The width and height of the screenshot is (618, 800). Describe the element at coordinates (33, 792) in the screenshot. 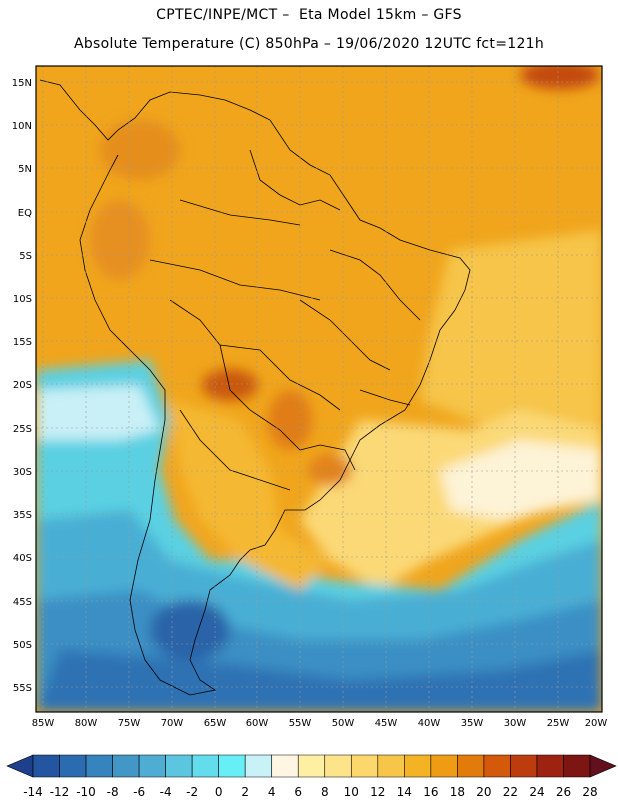

I see `colorbar-tick-label: -14` at that location.